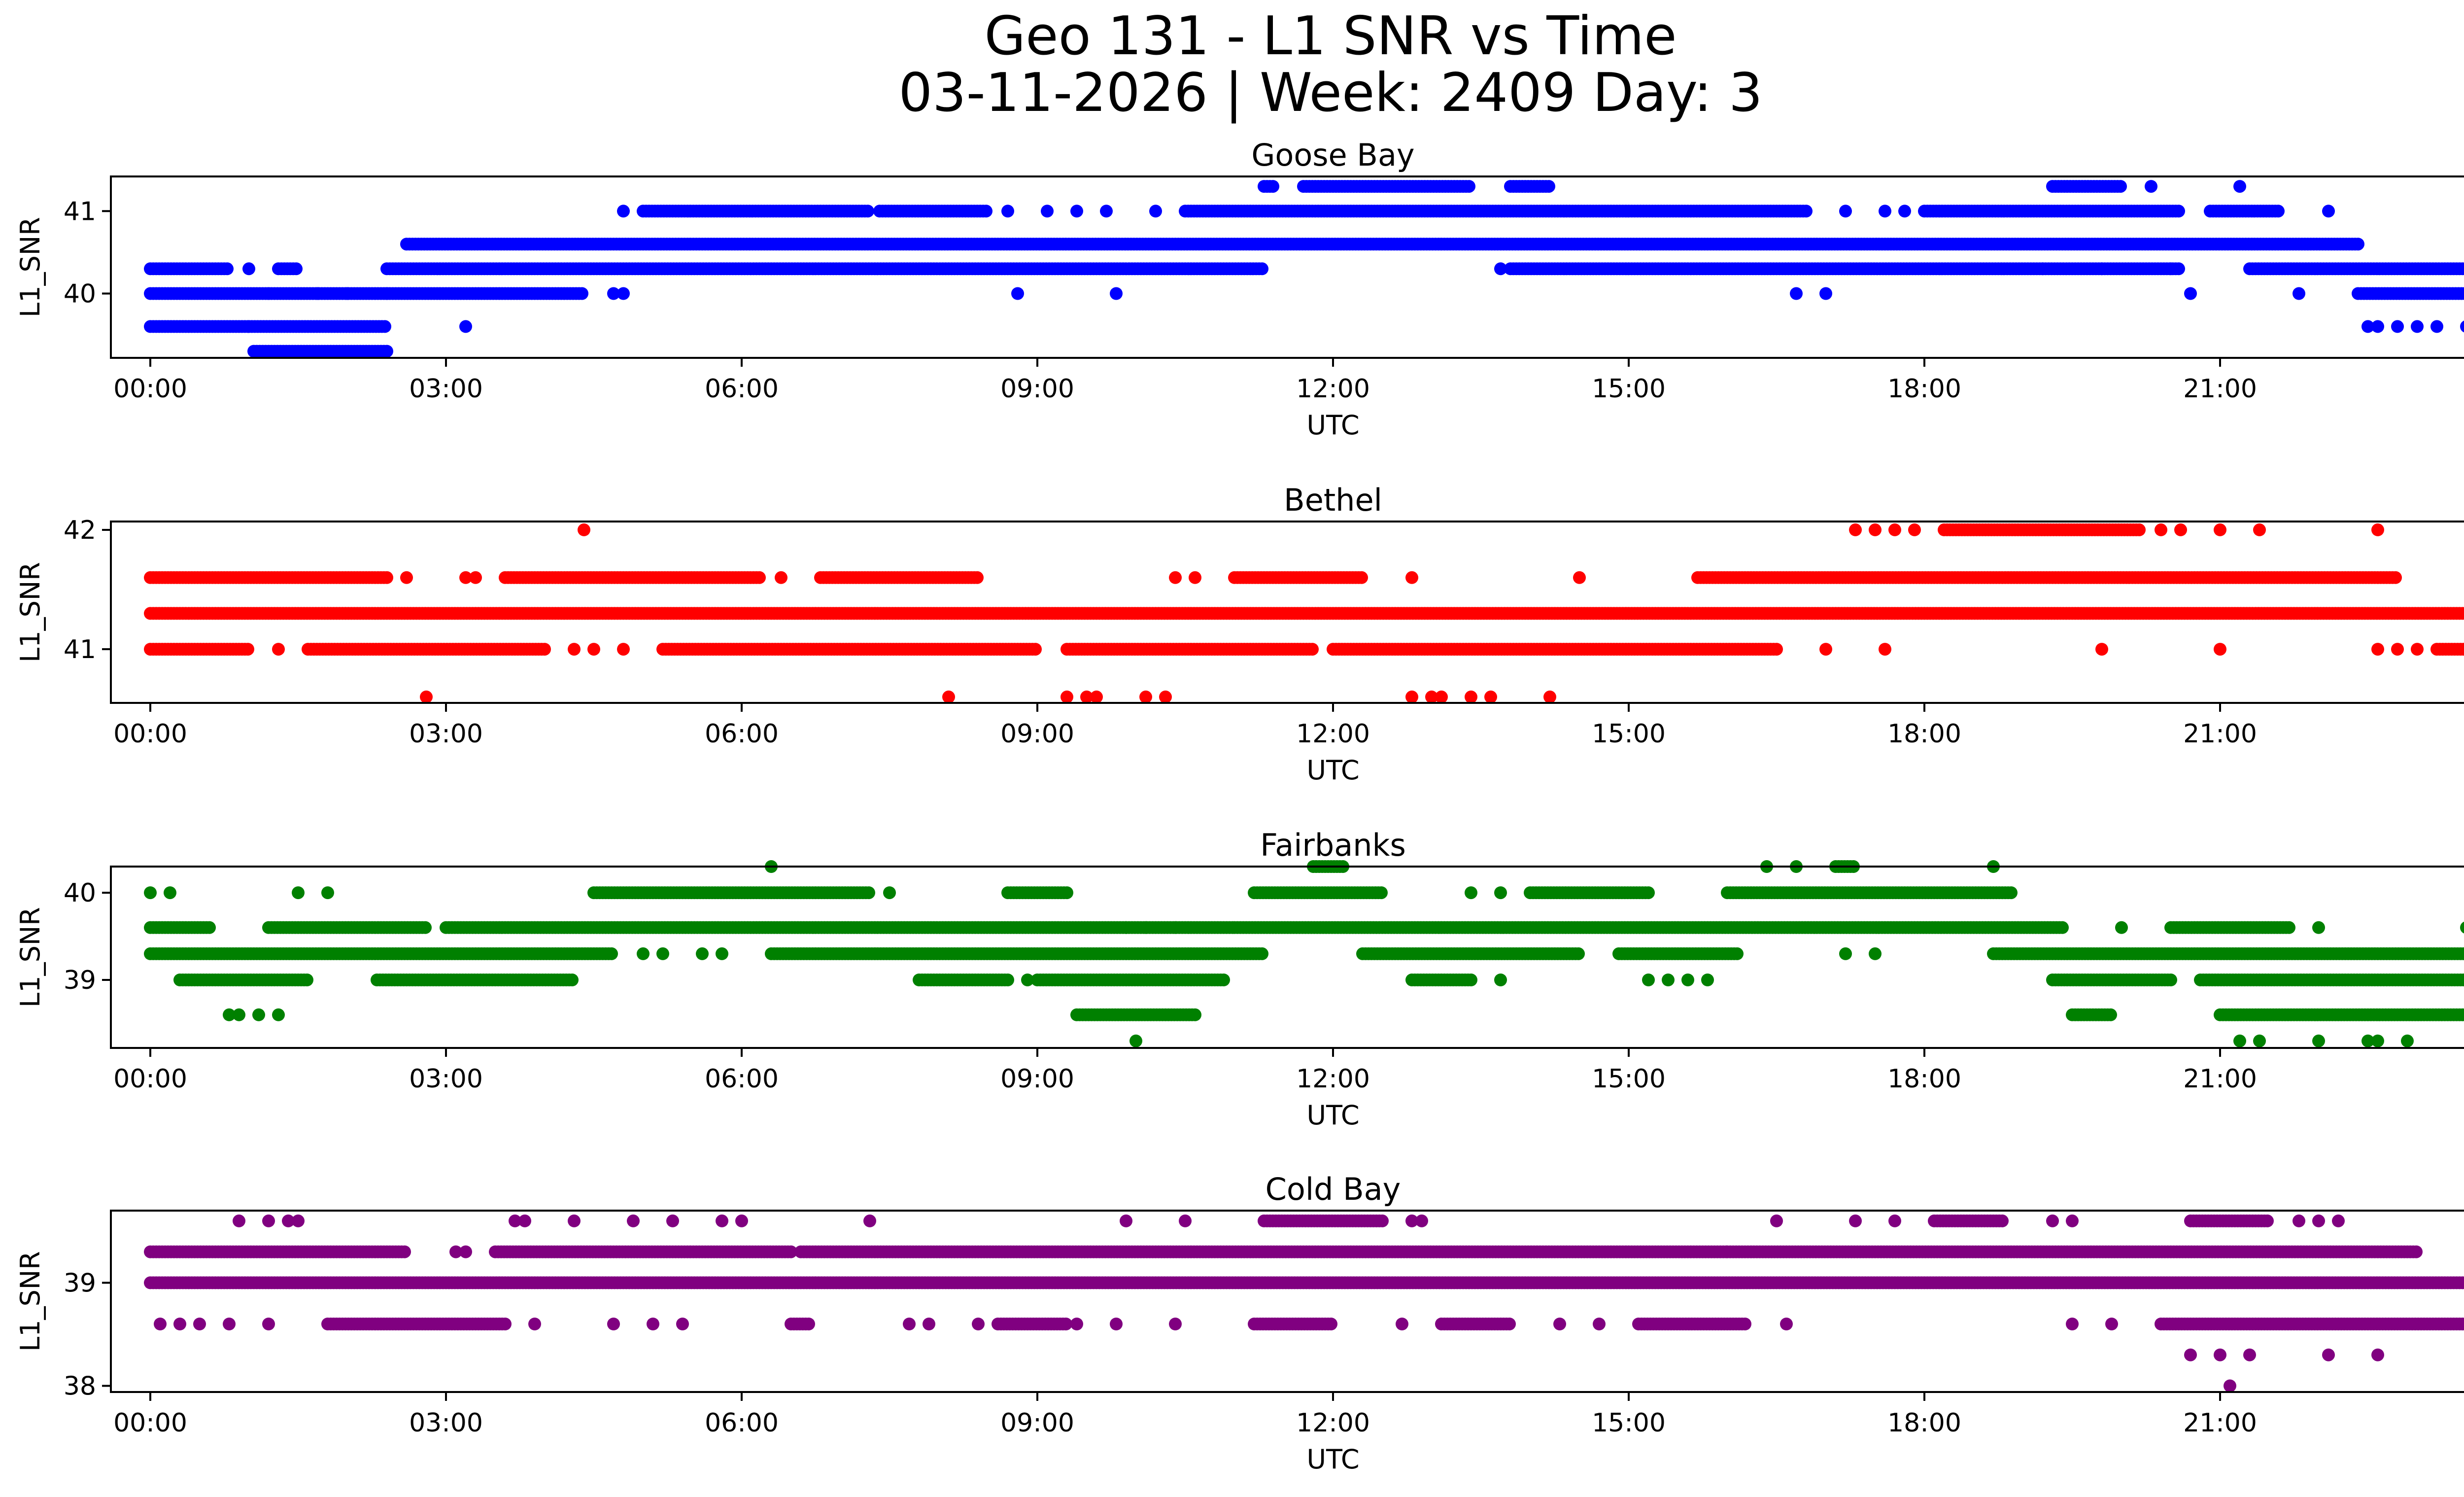 Image resolution: width=2464 pixels, height=1497 pixels. Describe the element at coordinates (446, 734) in the screenshot. I see `x-tick-label: 03:00` at that location.